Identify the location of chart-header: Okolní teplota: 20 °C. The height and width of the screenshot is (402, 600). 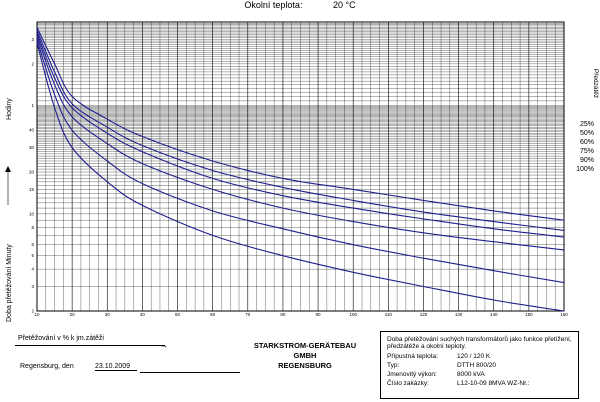
(300, 5).